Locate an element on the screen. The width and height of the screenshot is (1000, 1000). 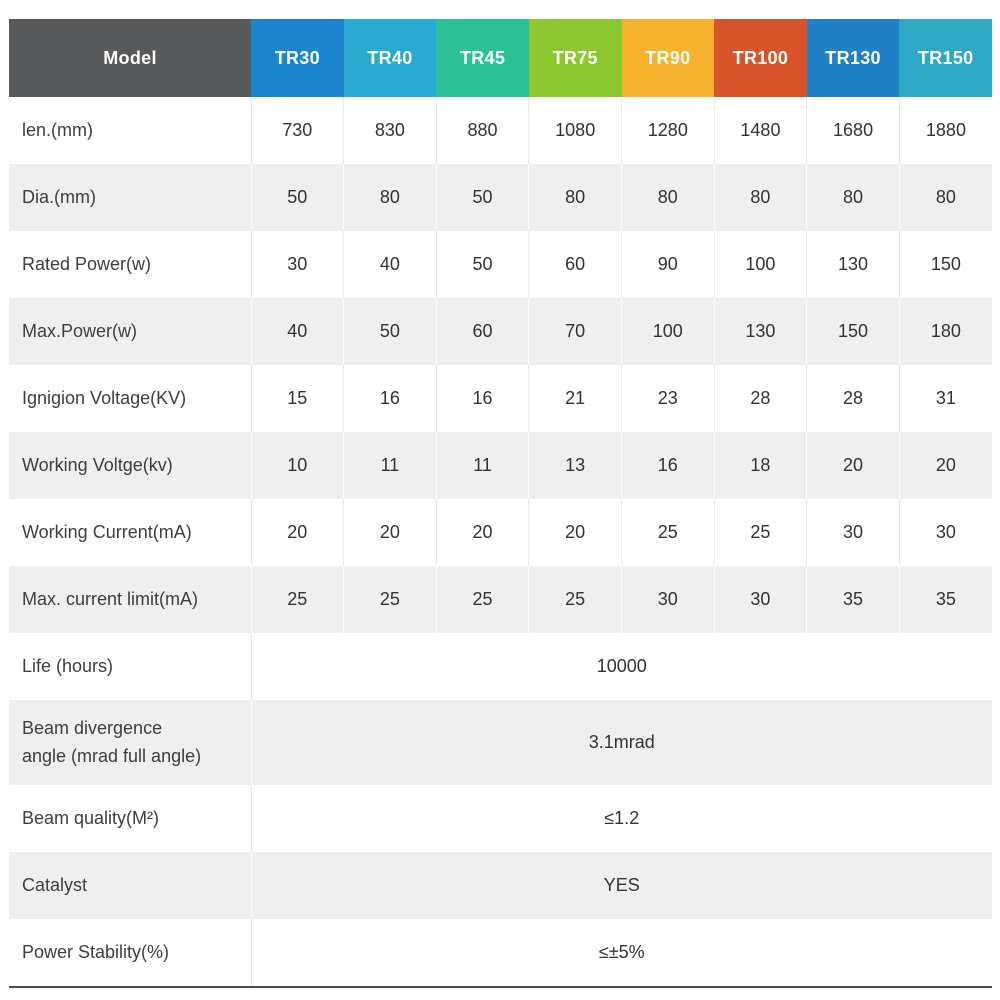
row-label: Power Stability(%) is located at coordinates (96, 951).